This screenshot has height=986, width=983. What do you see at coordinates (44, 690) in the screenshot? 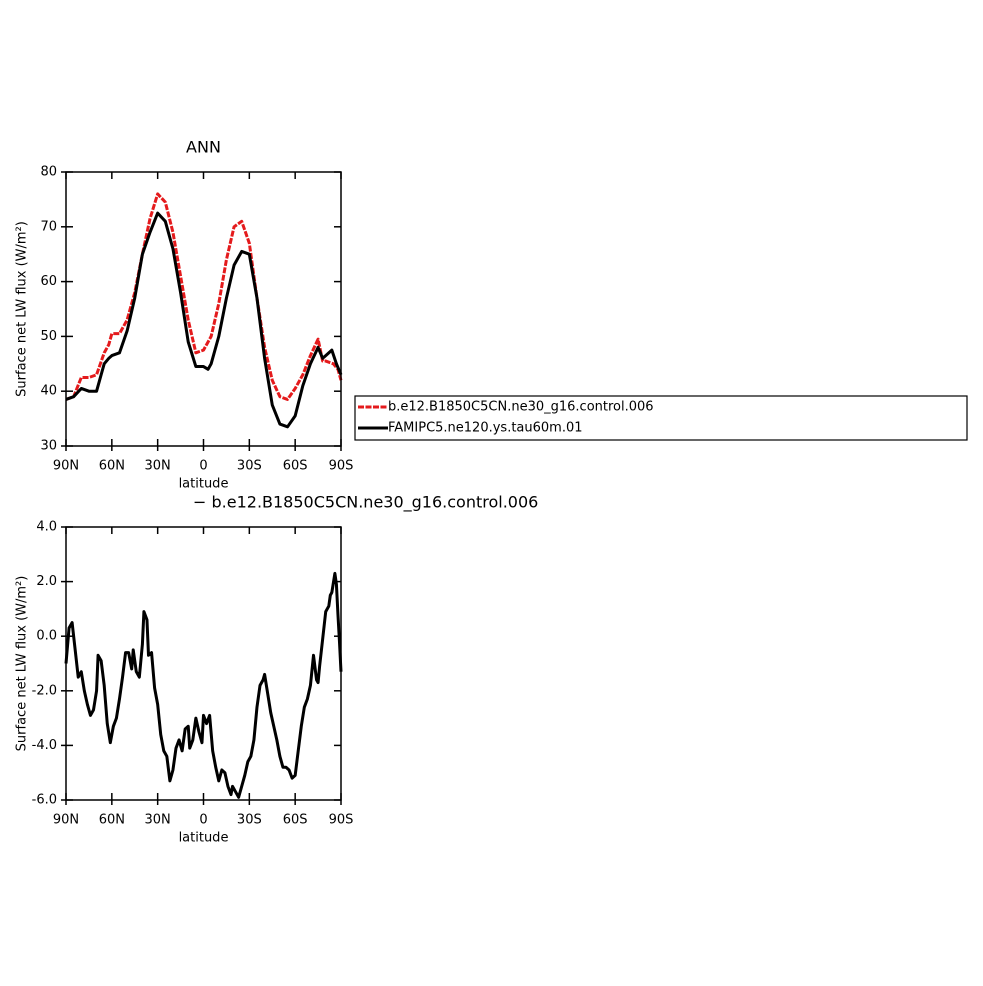
I see `y-tick-label: -2.0` at bounding box center [44, 690].